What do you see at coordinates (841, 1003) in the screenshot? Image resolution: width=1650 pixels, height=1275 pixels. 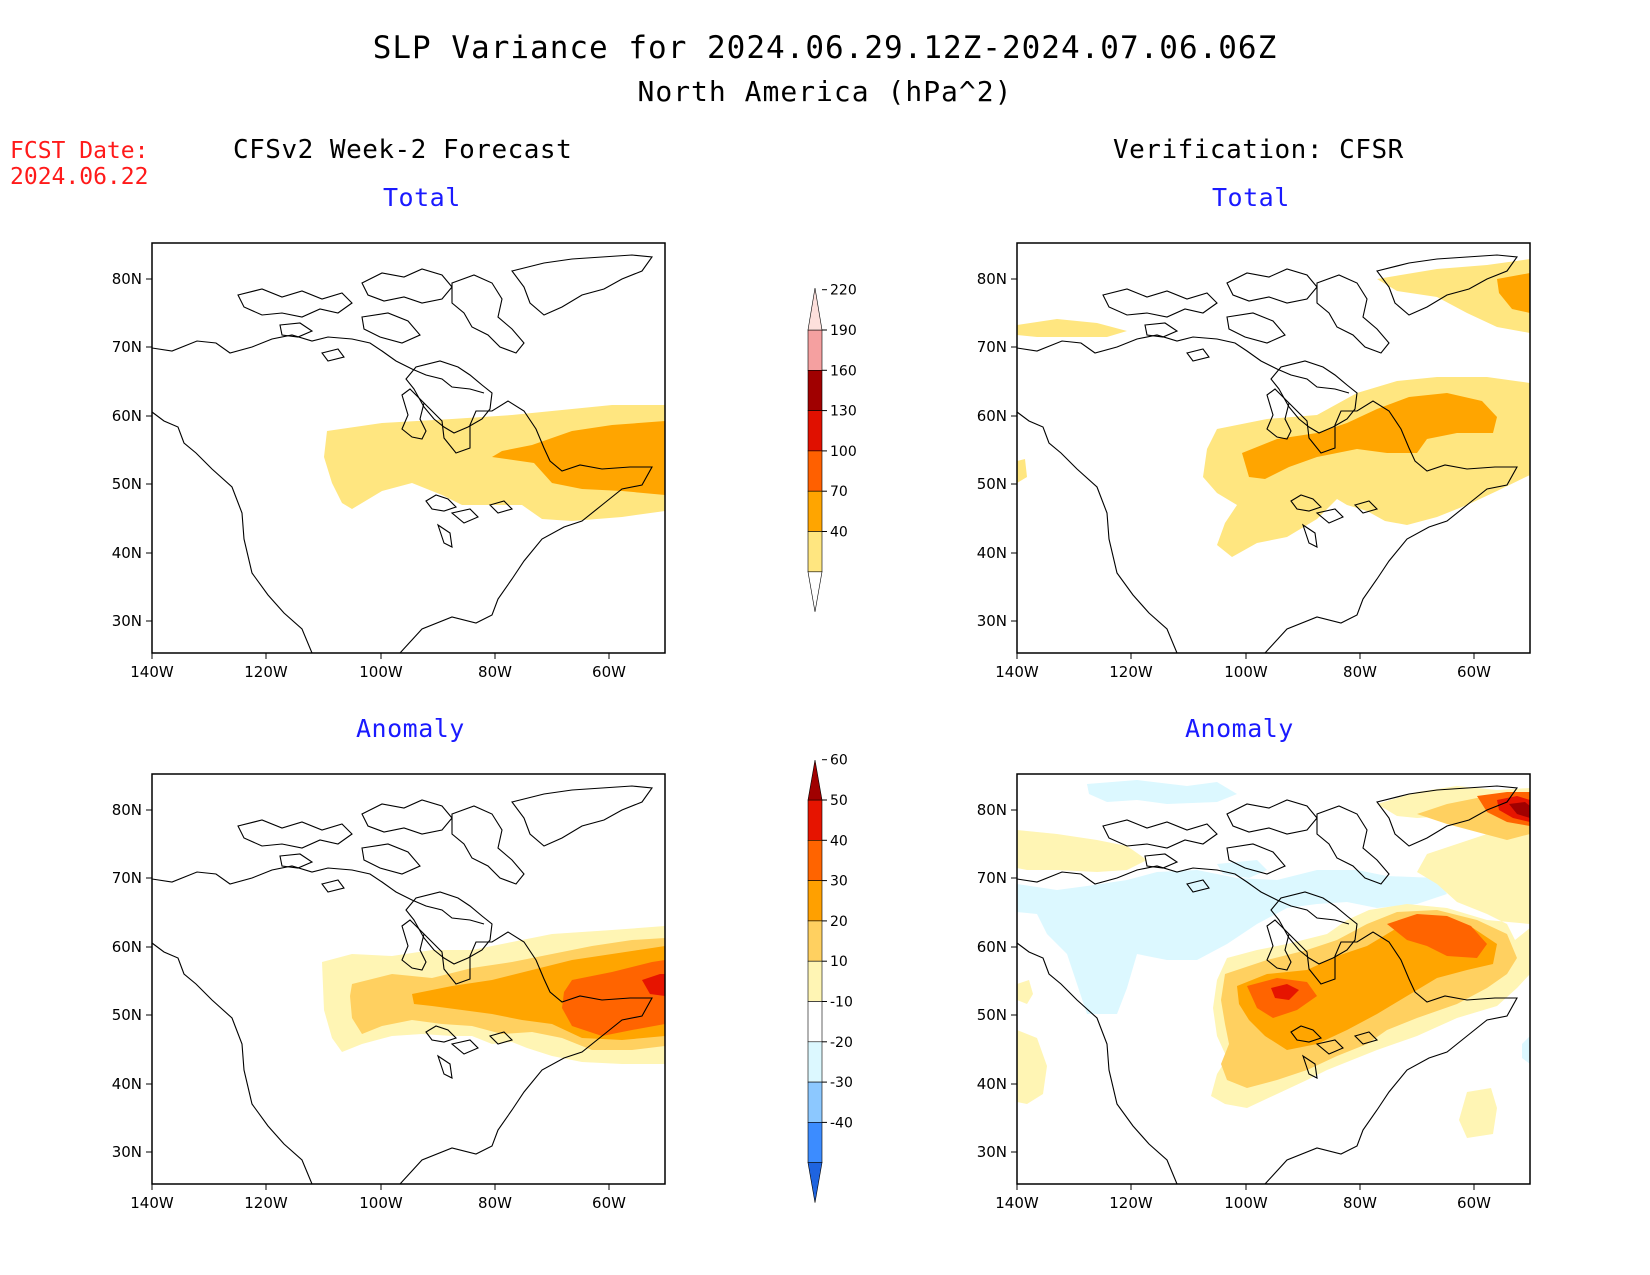 I see `colorbar-tick-label: -10` at bounding box center [841, 1003].